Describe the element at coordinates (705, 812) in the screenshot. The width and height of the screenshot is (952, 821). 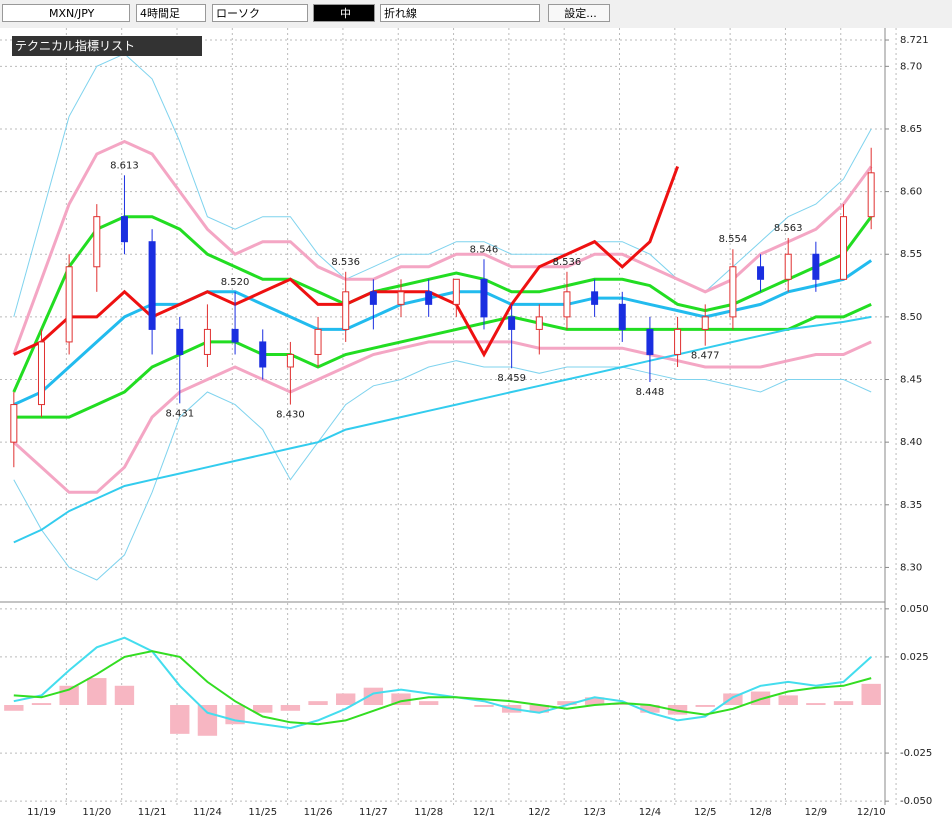
I see `x-tick-label: 12/5` at that location.